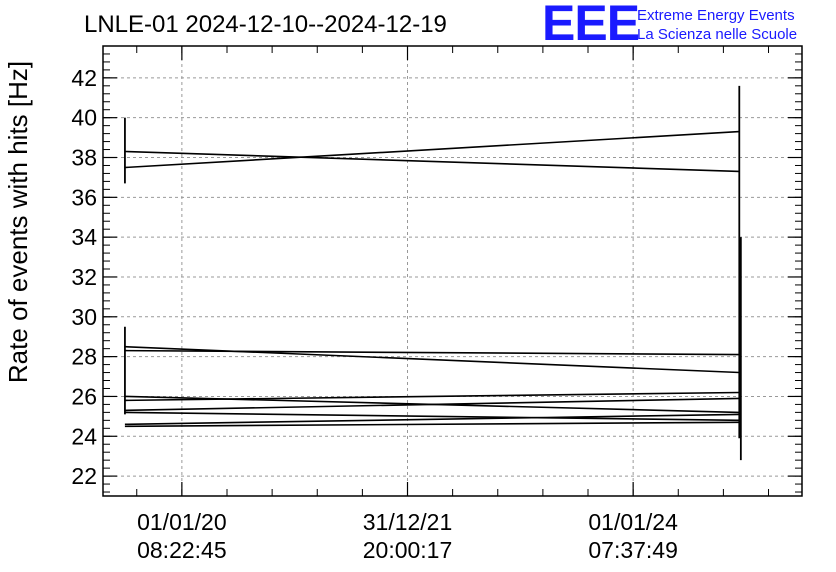  Describe the element at coordinates (84, 197) in the screenshot. I see `y-tick-label: 36` at that location.